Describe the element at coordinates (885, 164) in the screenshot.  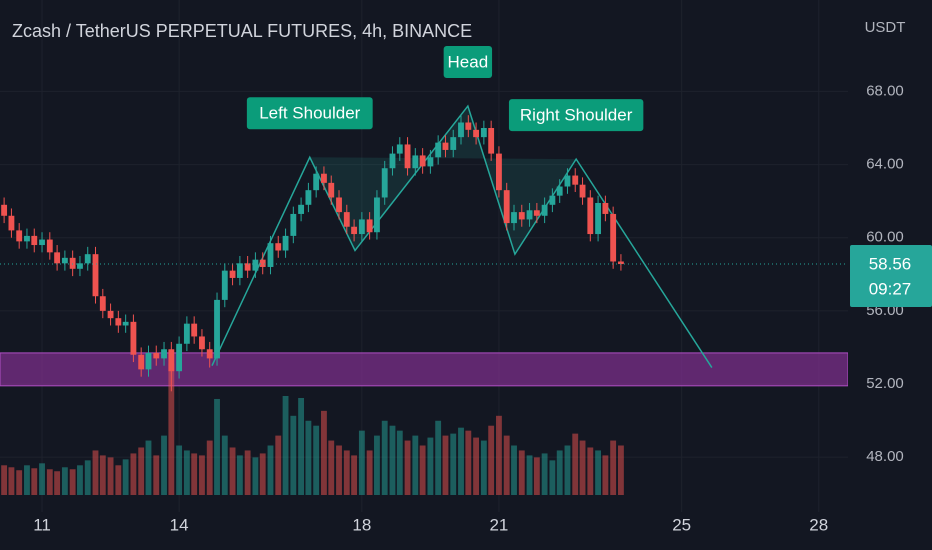
I see `y-tick-label: 64.00` at that location.